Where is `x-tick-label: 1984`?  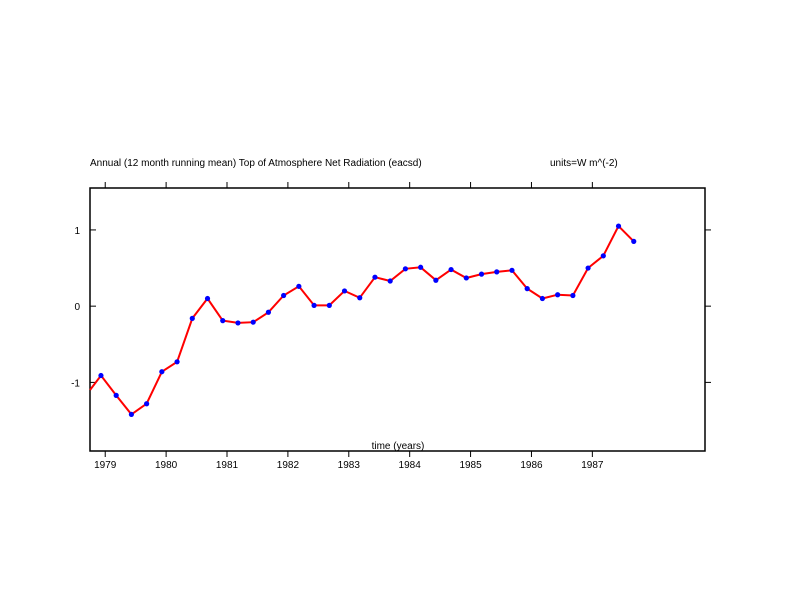 x-tick-label: 1984 is located at coordinates (410, 465).